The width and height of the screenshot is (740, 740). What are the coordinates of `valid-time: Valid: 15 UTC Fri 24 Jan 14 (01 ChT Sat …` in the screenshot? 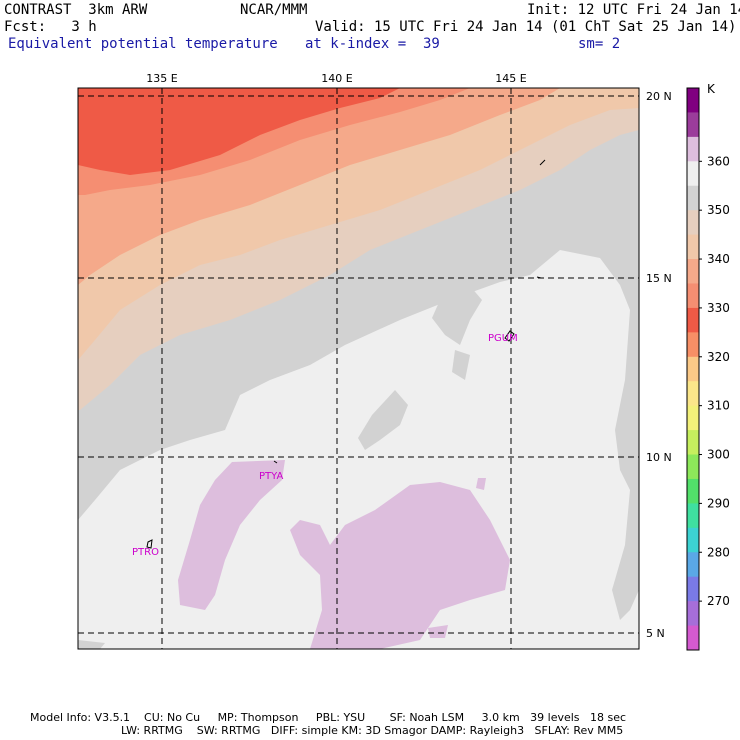 It's located at (526, 27).